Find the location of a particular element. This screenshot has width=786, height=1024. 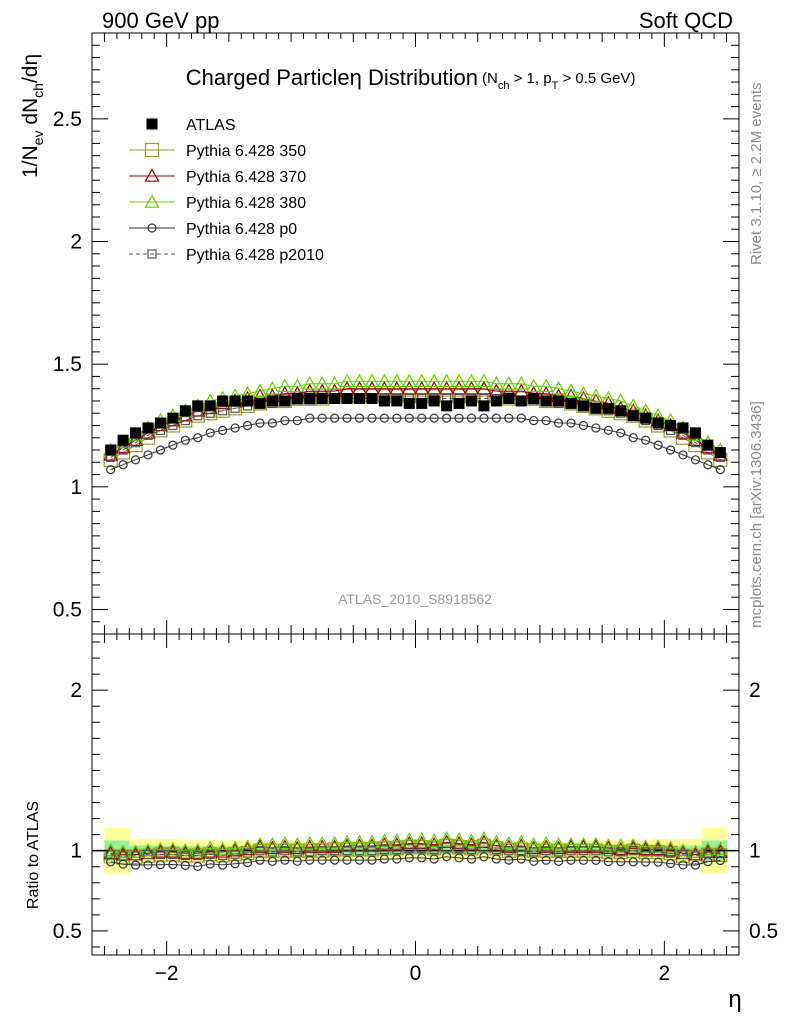

ratio-y-tick-label: 2 is located at coordinates (76, 690).